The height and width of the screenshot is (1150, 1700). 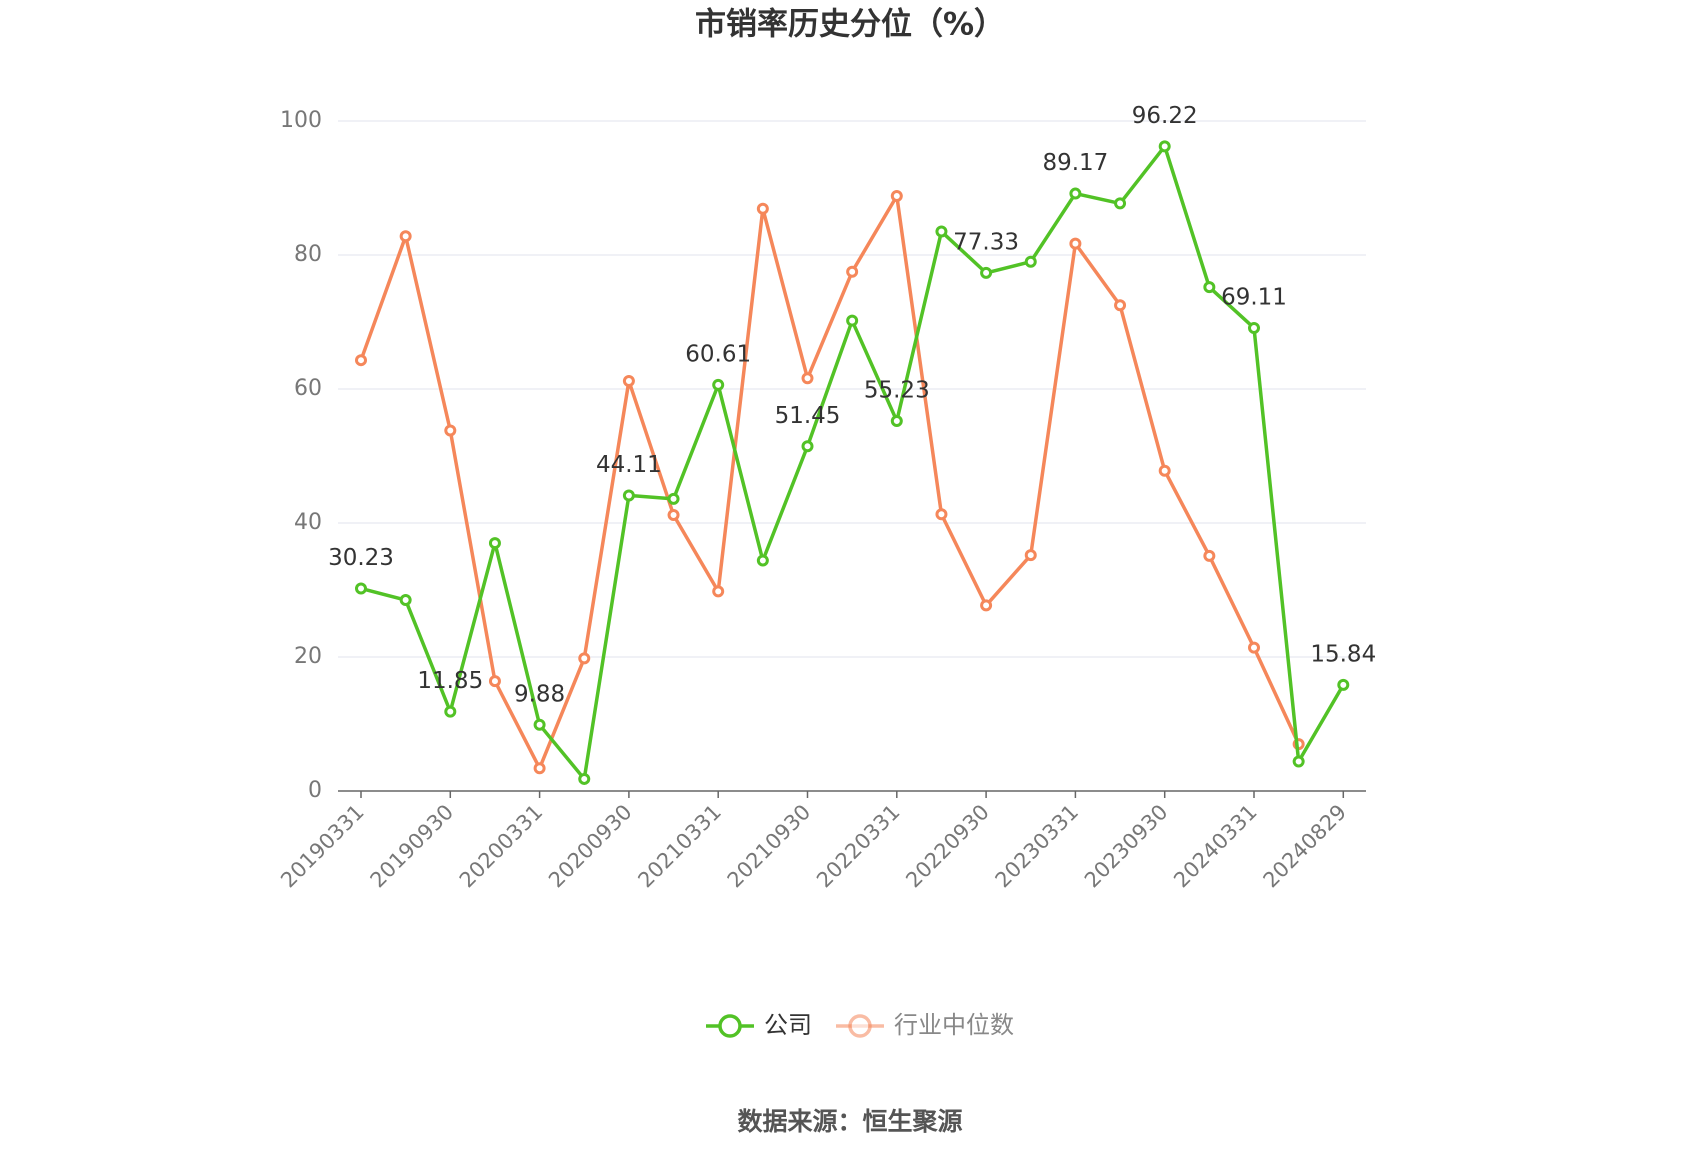 What do you see at coordinates (315, 790) in the screenshot?
I see `y-tick-label: 0` at bounding box center [315, 790].